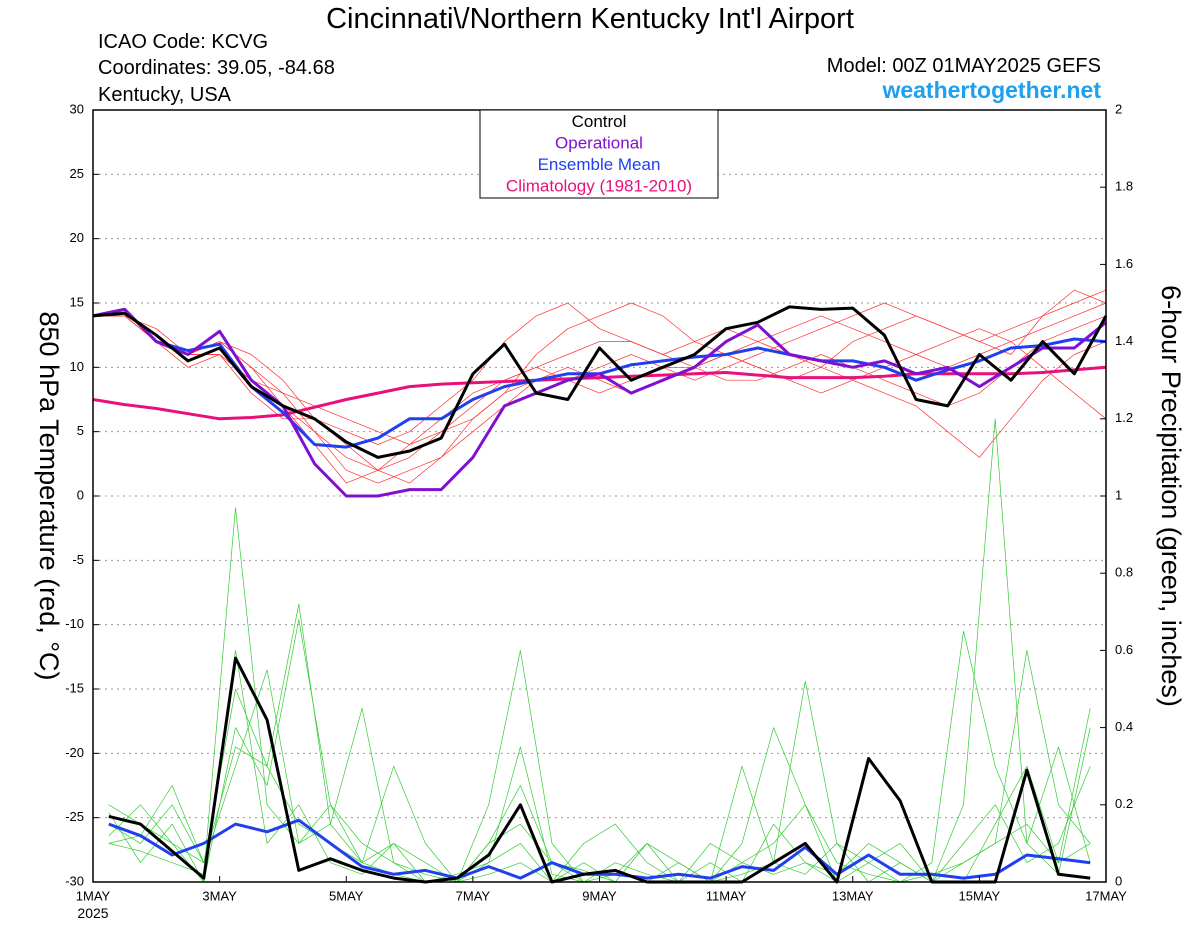  What do you see at coordinates (599, 164) in the screenshot?
I see `legend-entry: Ensemble Mean` at bounding box center [599, 164].